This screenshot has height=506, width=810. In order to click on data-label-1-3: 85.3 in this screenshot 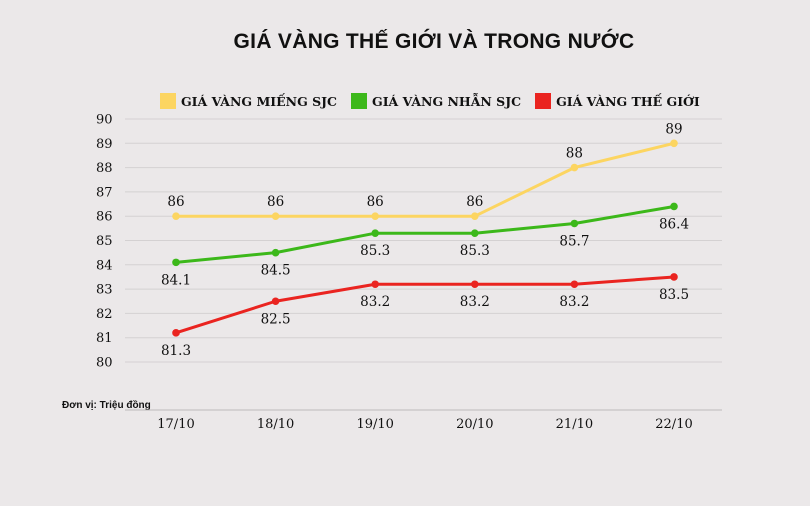, I will do `click(475, 251)`.